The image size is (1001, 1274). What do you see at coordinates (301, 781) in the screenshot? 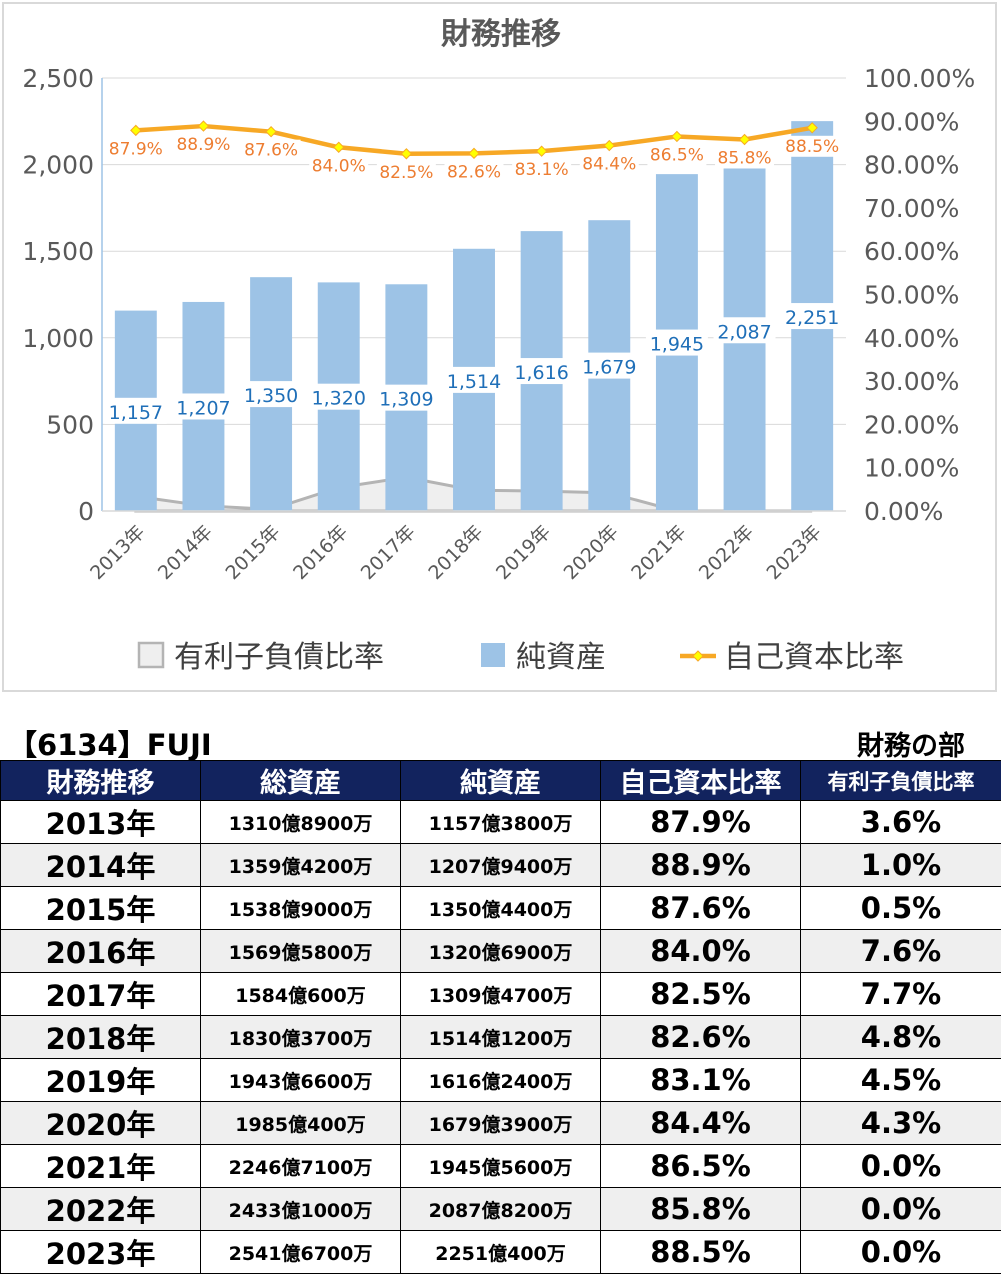
I see `header-total-assets: 総資産` at bounding box center [301, 781].